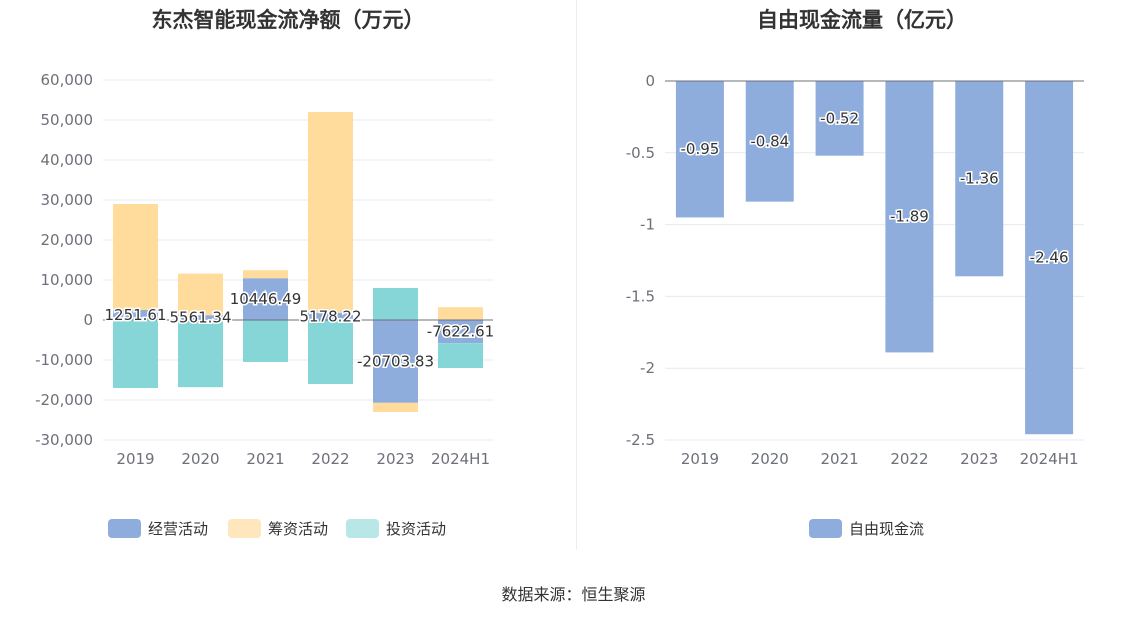 This screenshot has height=619, width=1147. What do you see at coordinates (64, 400) in the screenshot?
I see `y-tick-label: -20,000` at bounding box center [64, 400].